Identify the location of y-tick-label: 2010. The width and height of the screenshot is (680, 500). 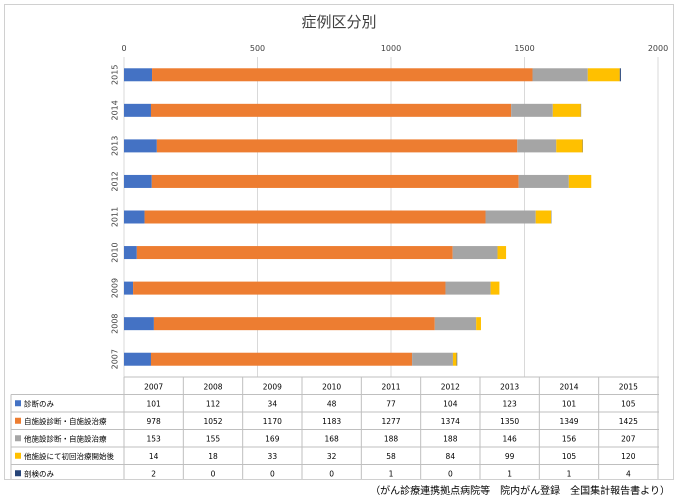
(115, 252).